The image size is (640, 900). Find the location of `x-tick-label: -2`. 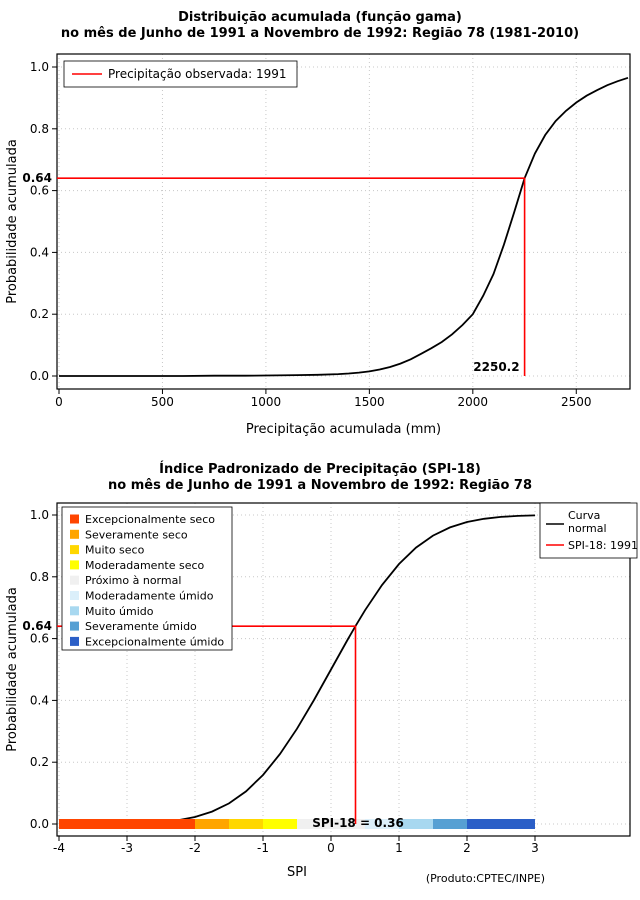

x-tick-label: -2 is located at coordinates (195, 848).